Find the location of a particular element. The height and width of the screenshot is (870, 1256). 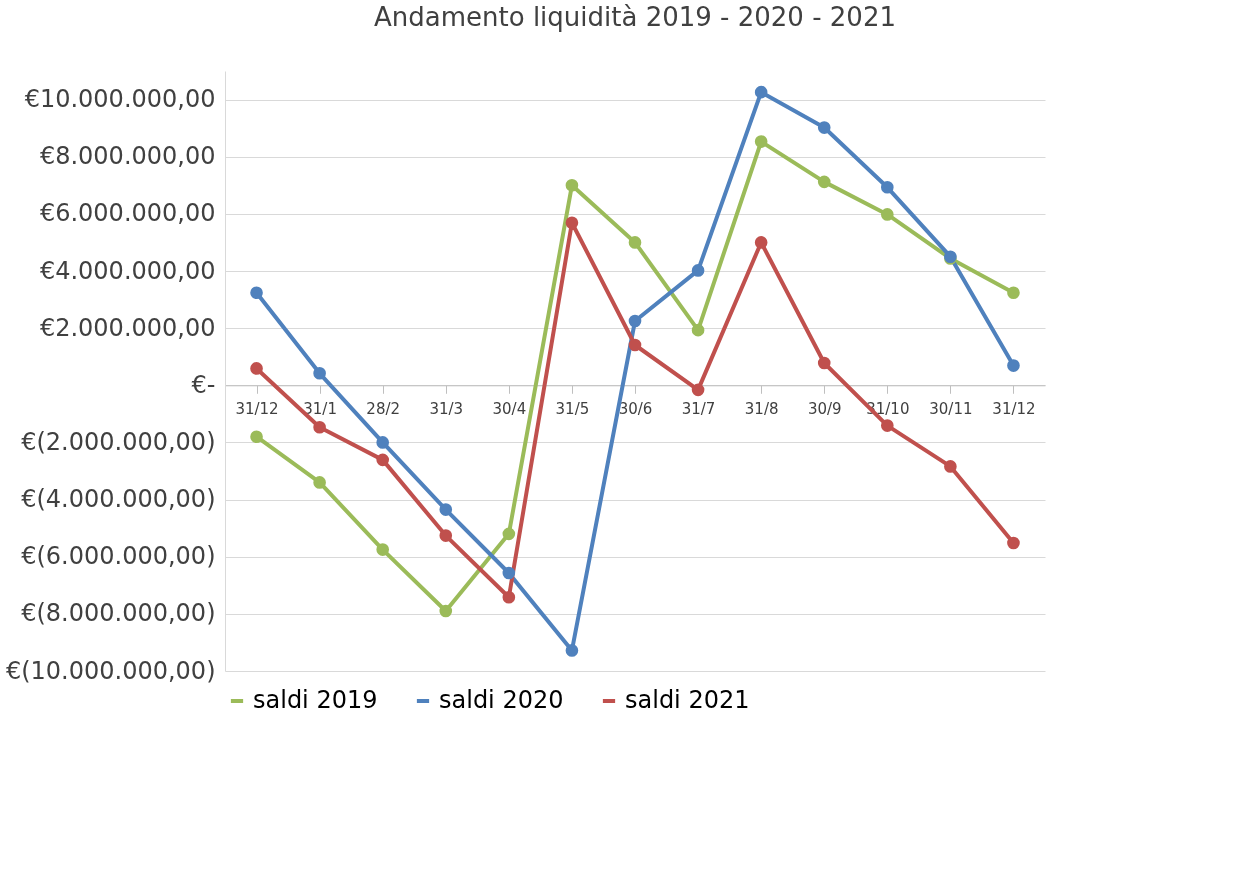

x-tick-label: 31/5 is located at coordinates (572, 408).